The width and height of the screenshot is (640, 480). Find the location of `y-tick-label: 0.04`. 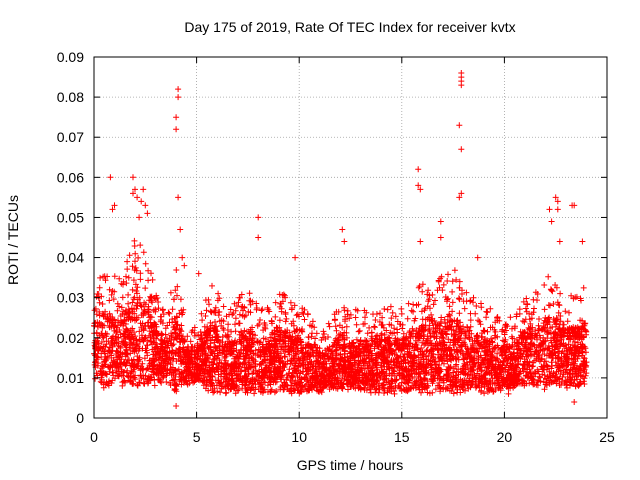

y-tick-label: 0.04 is located at coordinates (70, 258).